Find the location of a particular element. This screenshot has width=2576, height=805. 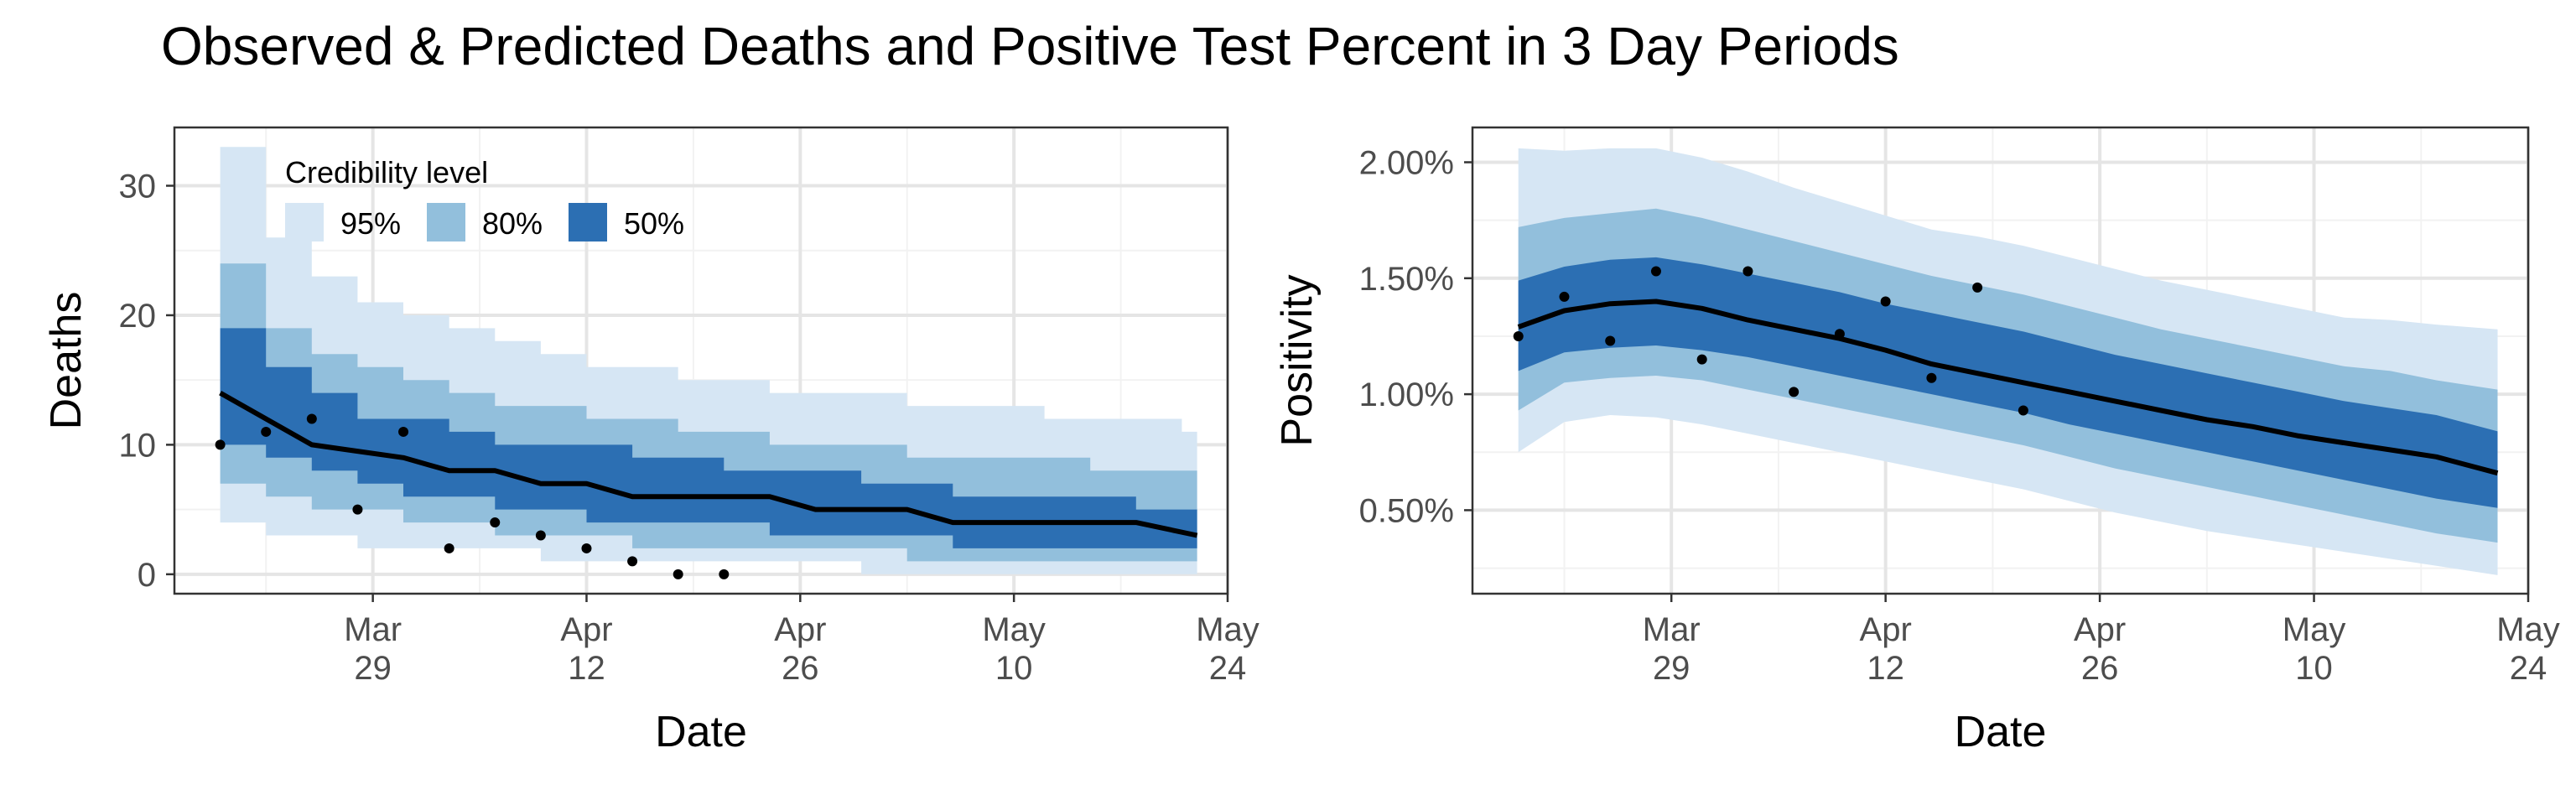

deaths-y-axis-title: Deaths is located at coordinates (66, 361).